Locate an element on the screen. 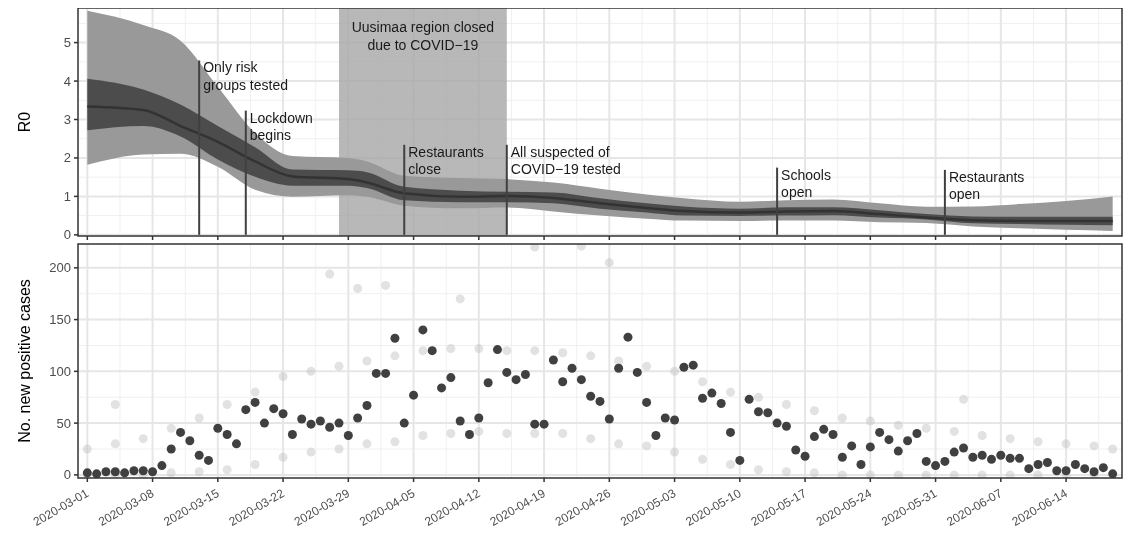 The width and height of the screenshot is (1133, 554). band-label: Uusimaa region closed due to COVID−19 is located at coordinates (423, 36).